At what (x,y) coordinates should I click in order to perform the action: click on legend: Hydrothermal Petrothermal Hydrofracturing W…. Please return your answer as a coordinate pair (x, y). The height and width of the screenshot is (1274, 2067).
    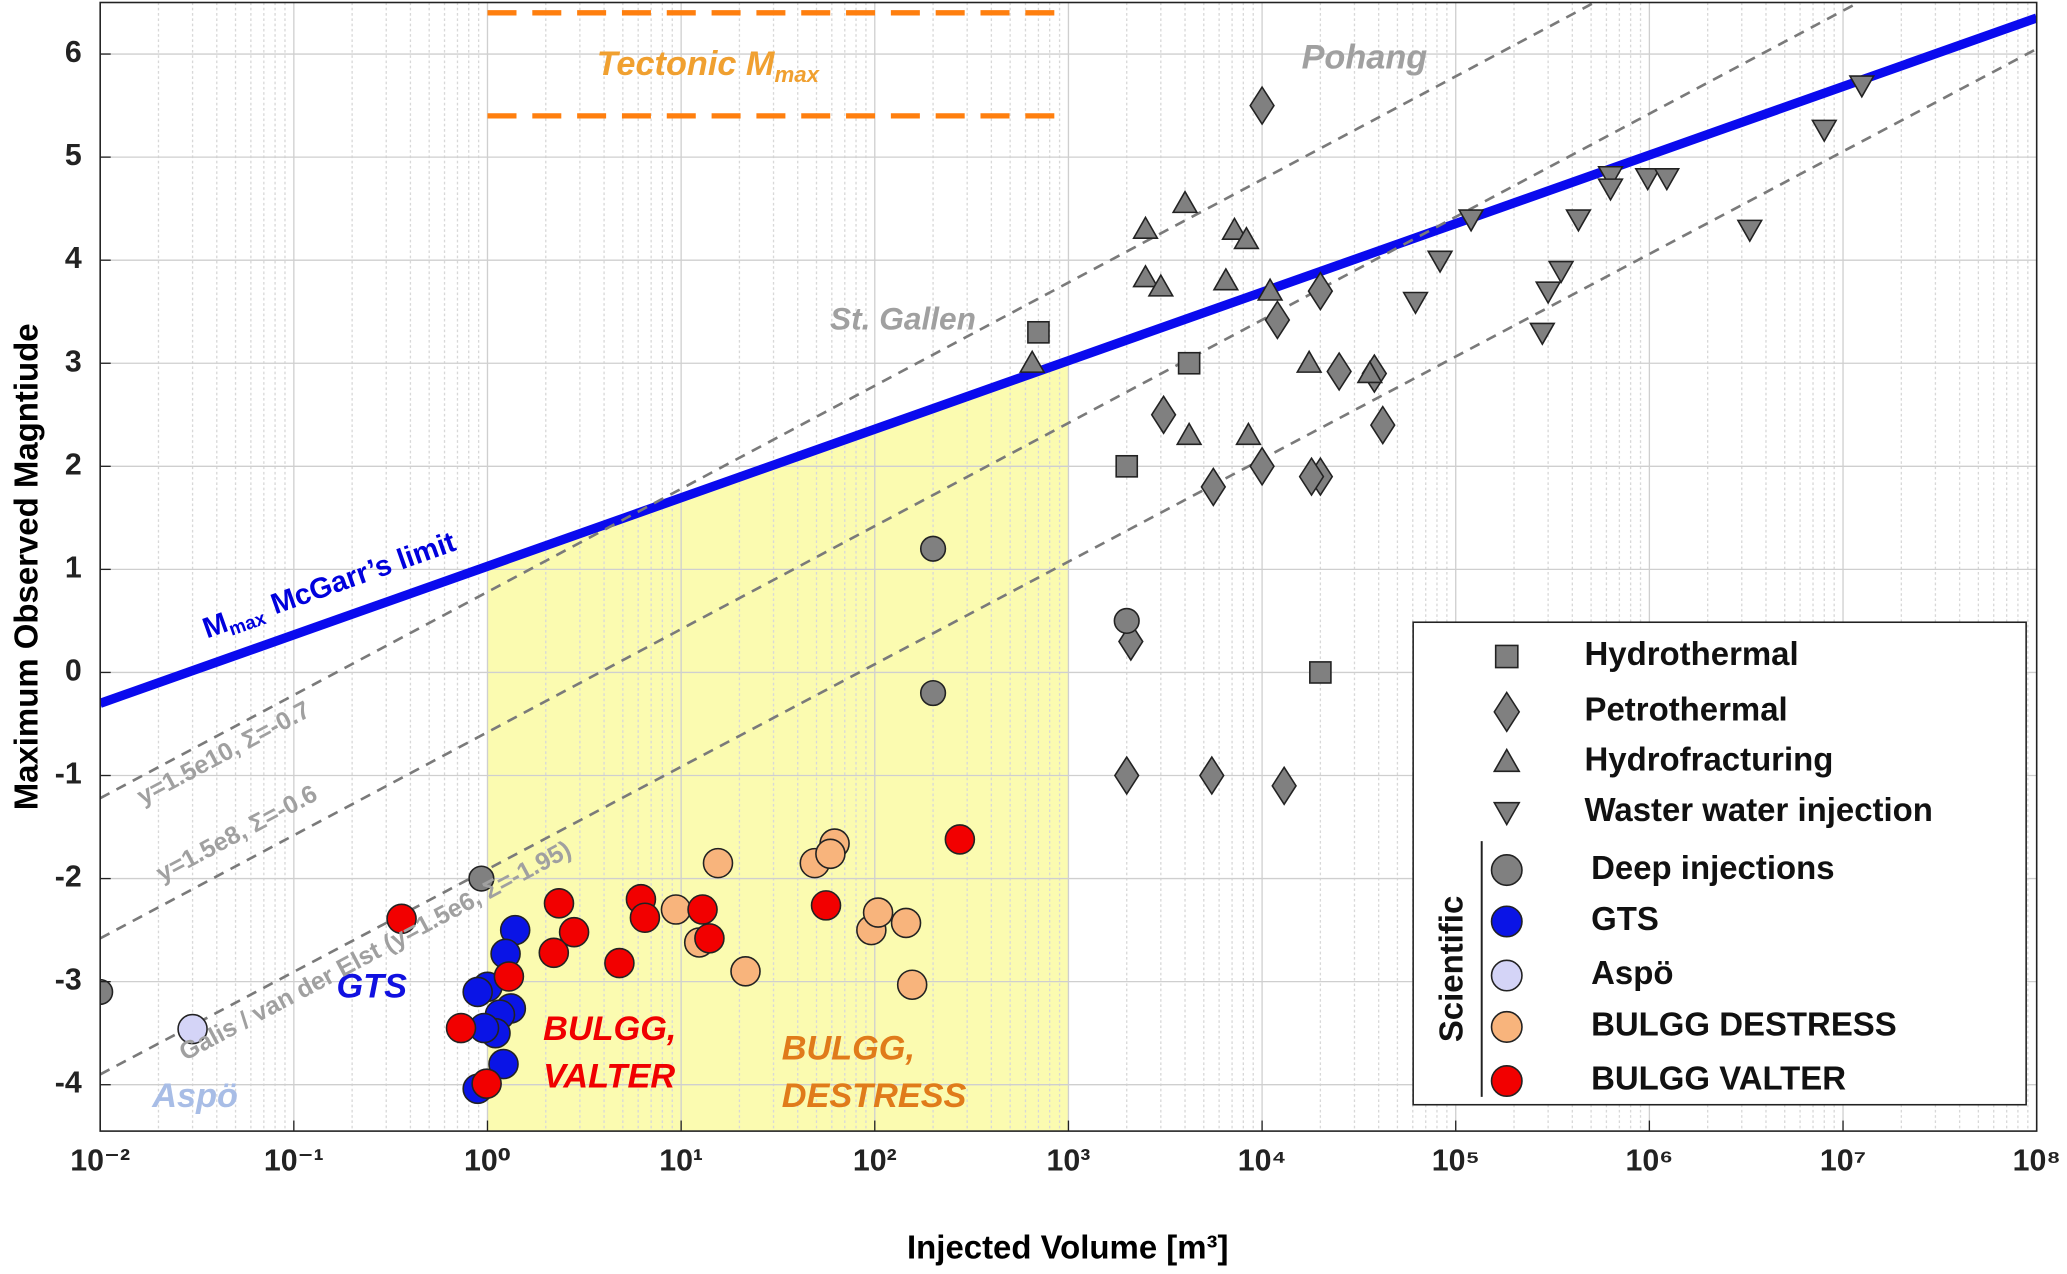
    Looking at the image, I should click on (1719, 863).